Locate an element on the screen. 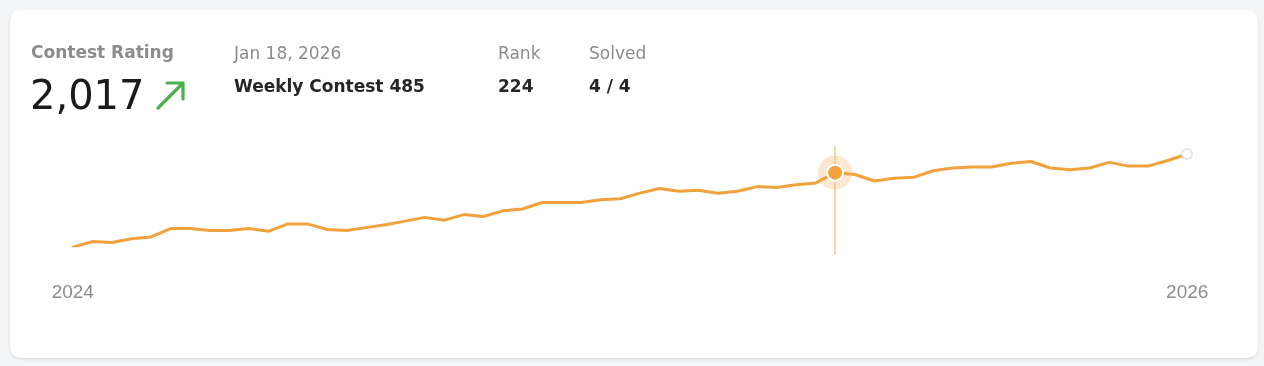 The height and width of the screenshot is (366, 1264). text: Solved is located at coordinates (618, 53).